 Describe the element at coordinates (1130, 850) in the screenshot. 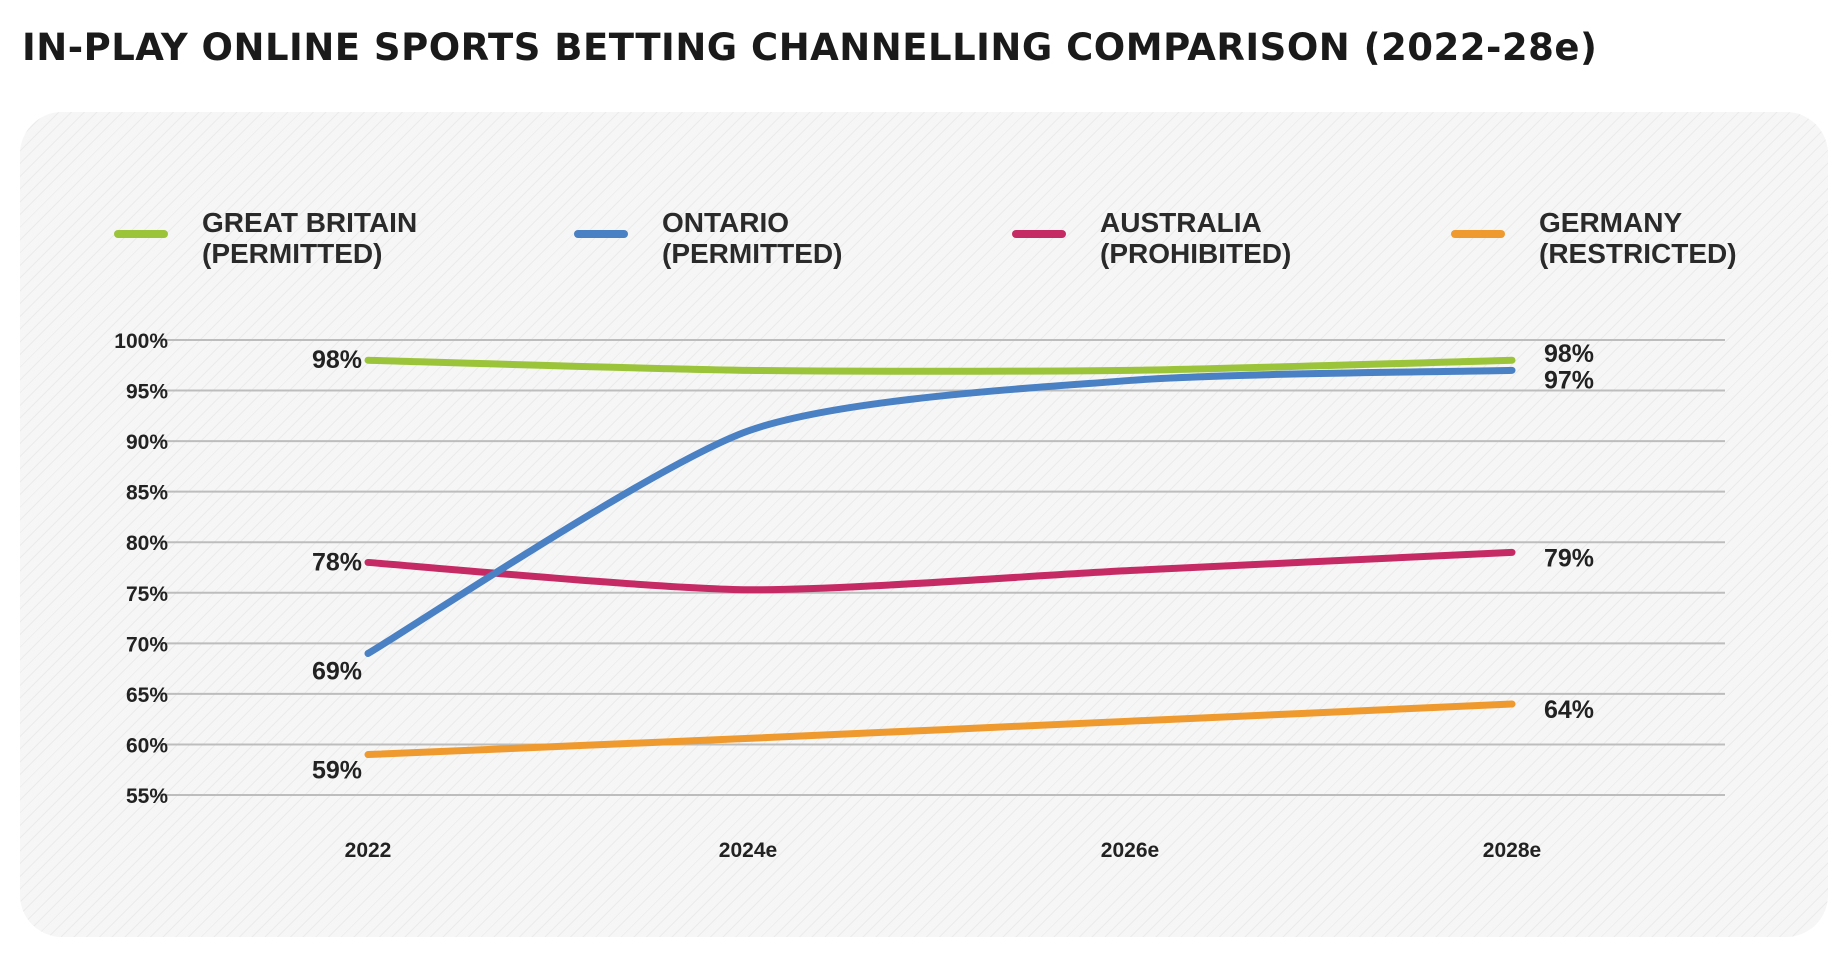

I see `x-tick-label: 2026e` at that location.